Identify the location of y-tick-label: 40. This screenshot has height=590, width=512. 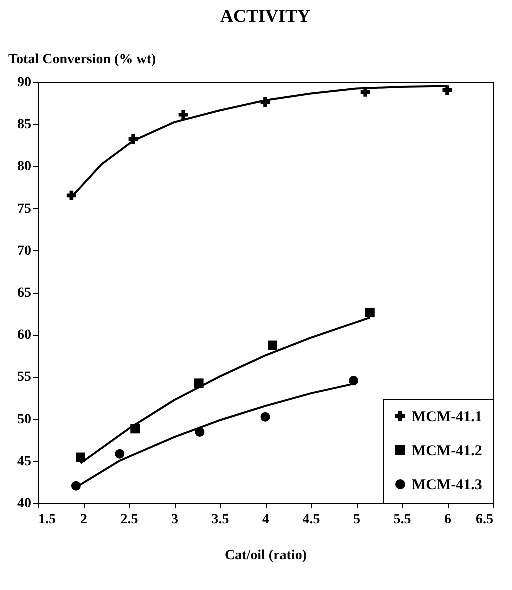
(25, 504).